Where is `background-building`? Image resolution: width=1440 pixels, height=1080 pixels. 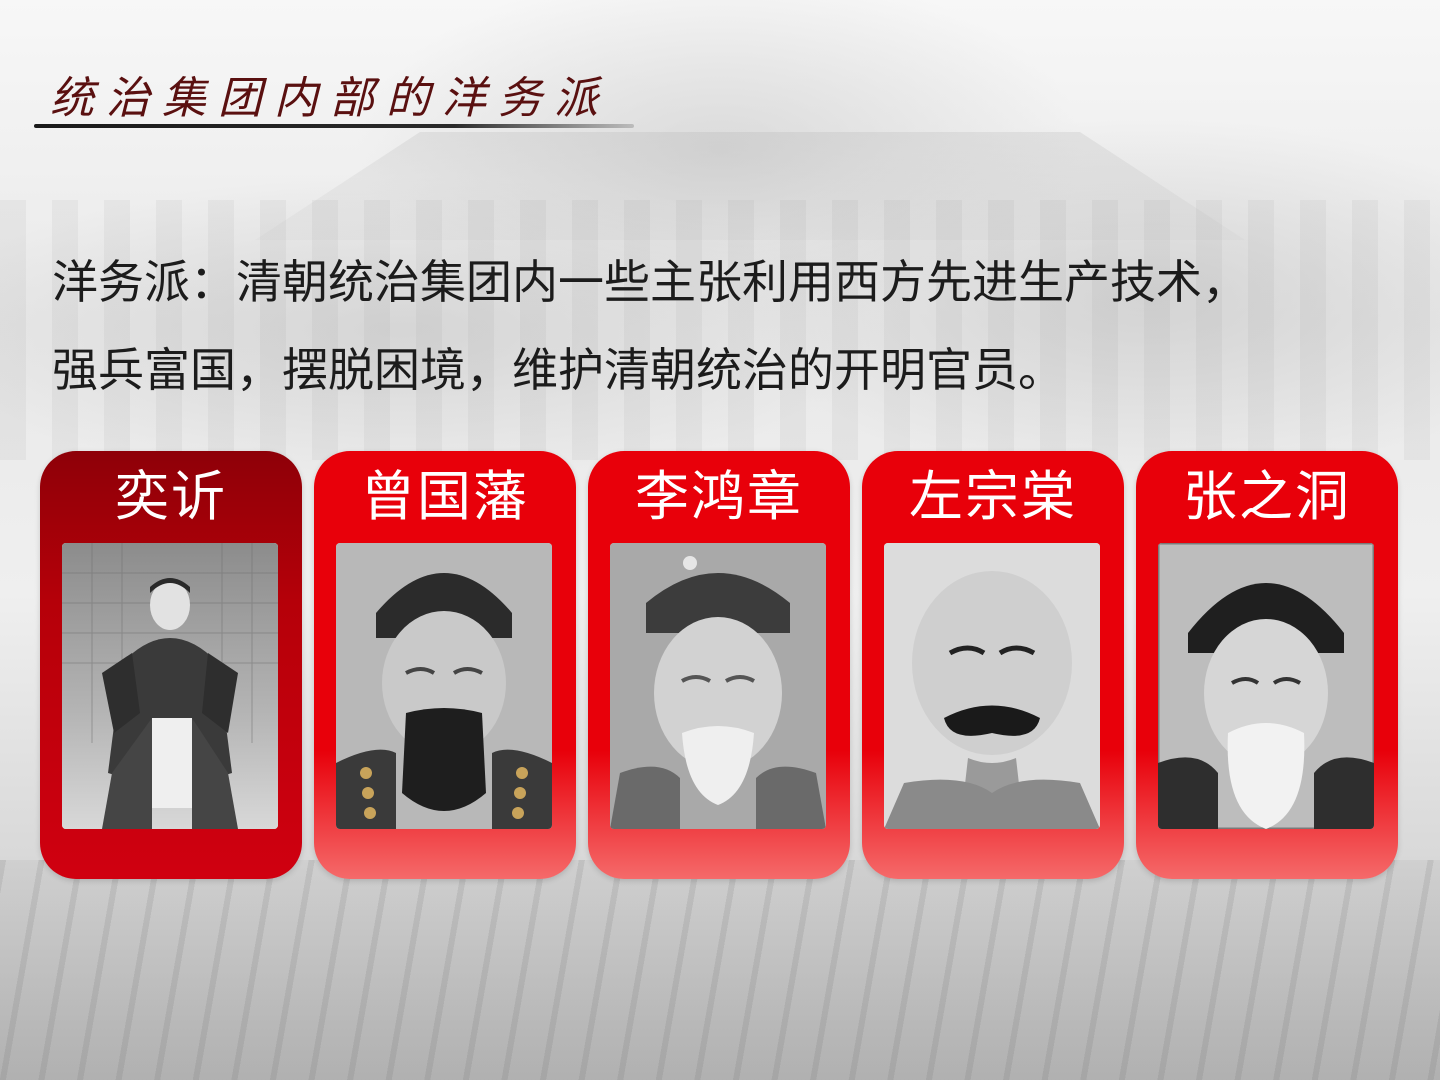
background-building is located at coordinates (750, 186).